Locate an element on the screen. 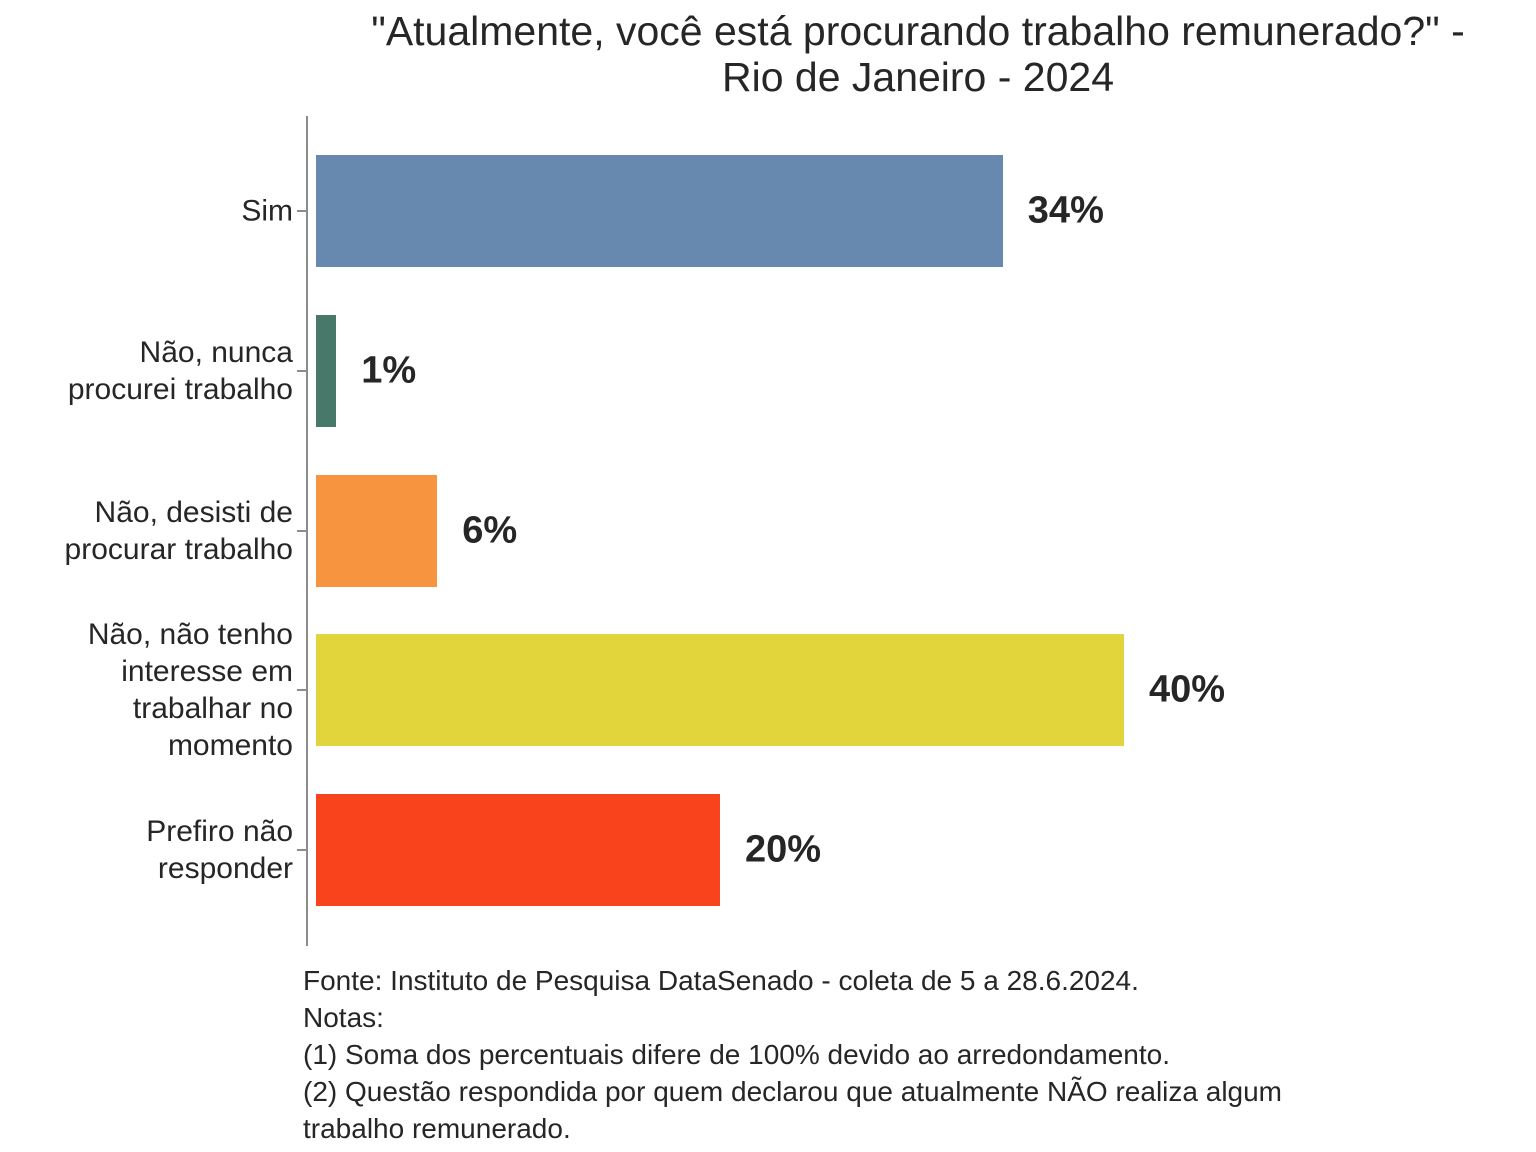 The image size is (1536, 1152). y-axis-line is located at coordinates (307, 531).